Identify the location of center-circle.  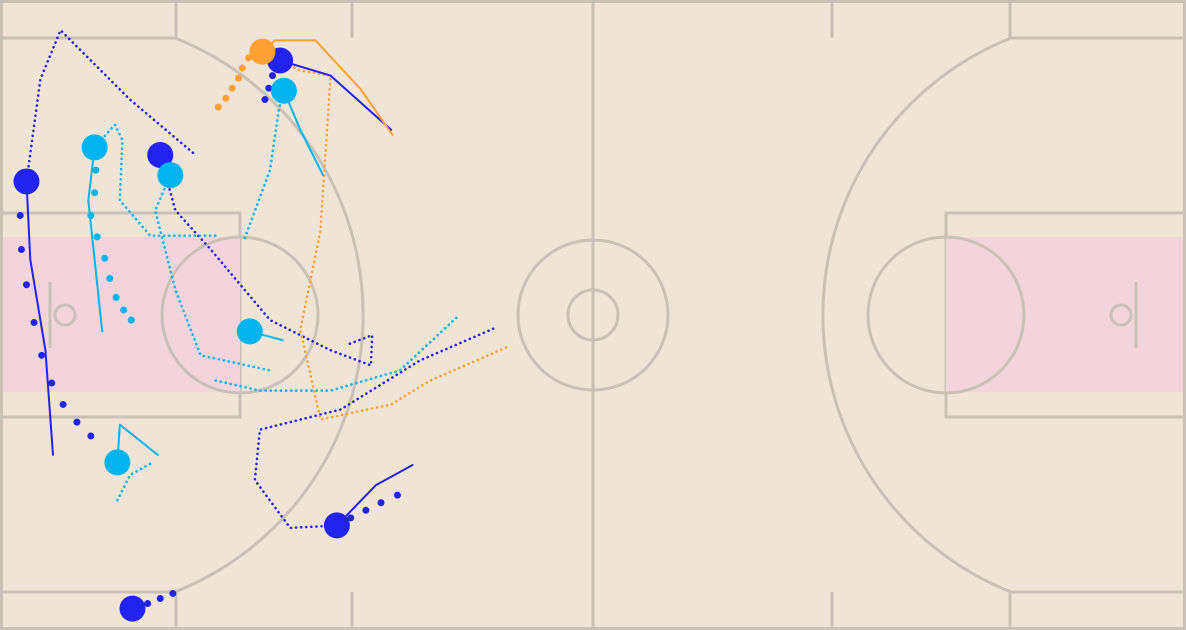
(593, 315).